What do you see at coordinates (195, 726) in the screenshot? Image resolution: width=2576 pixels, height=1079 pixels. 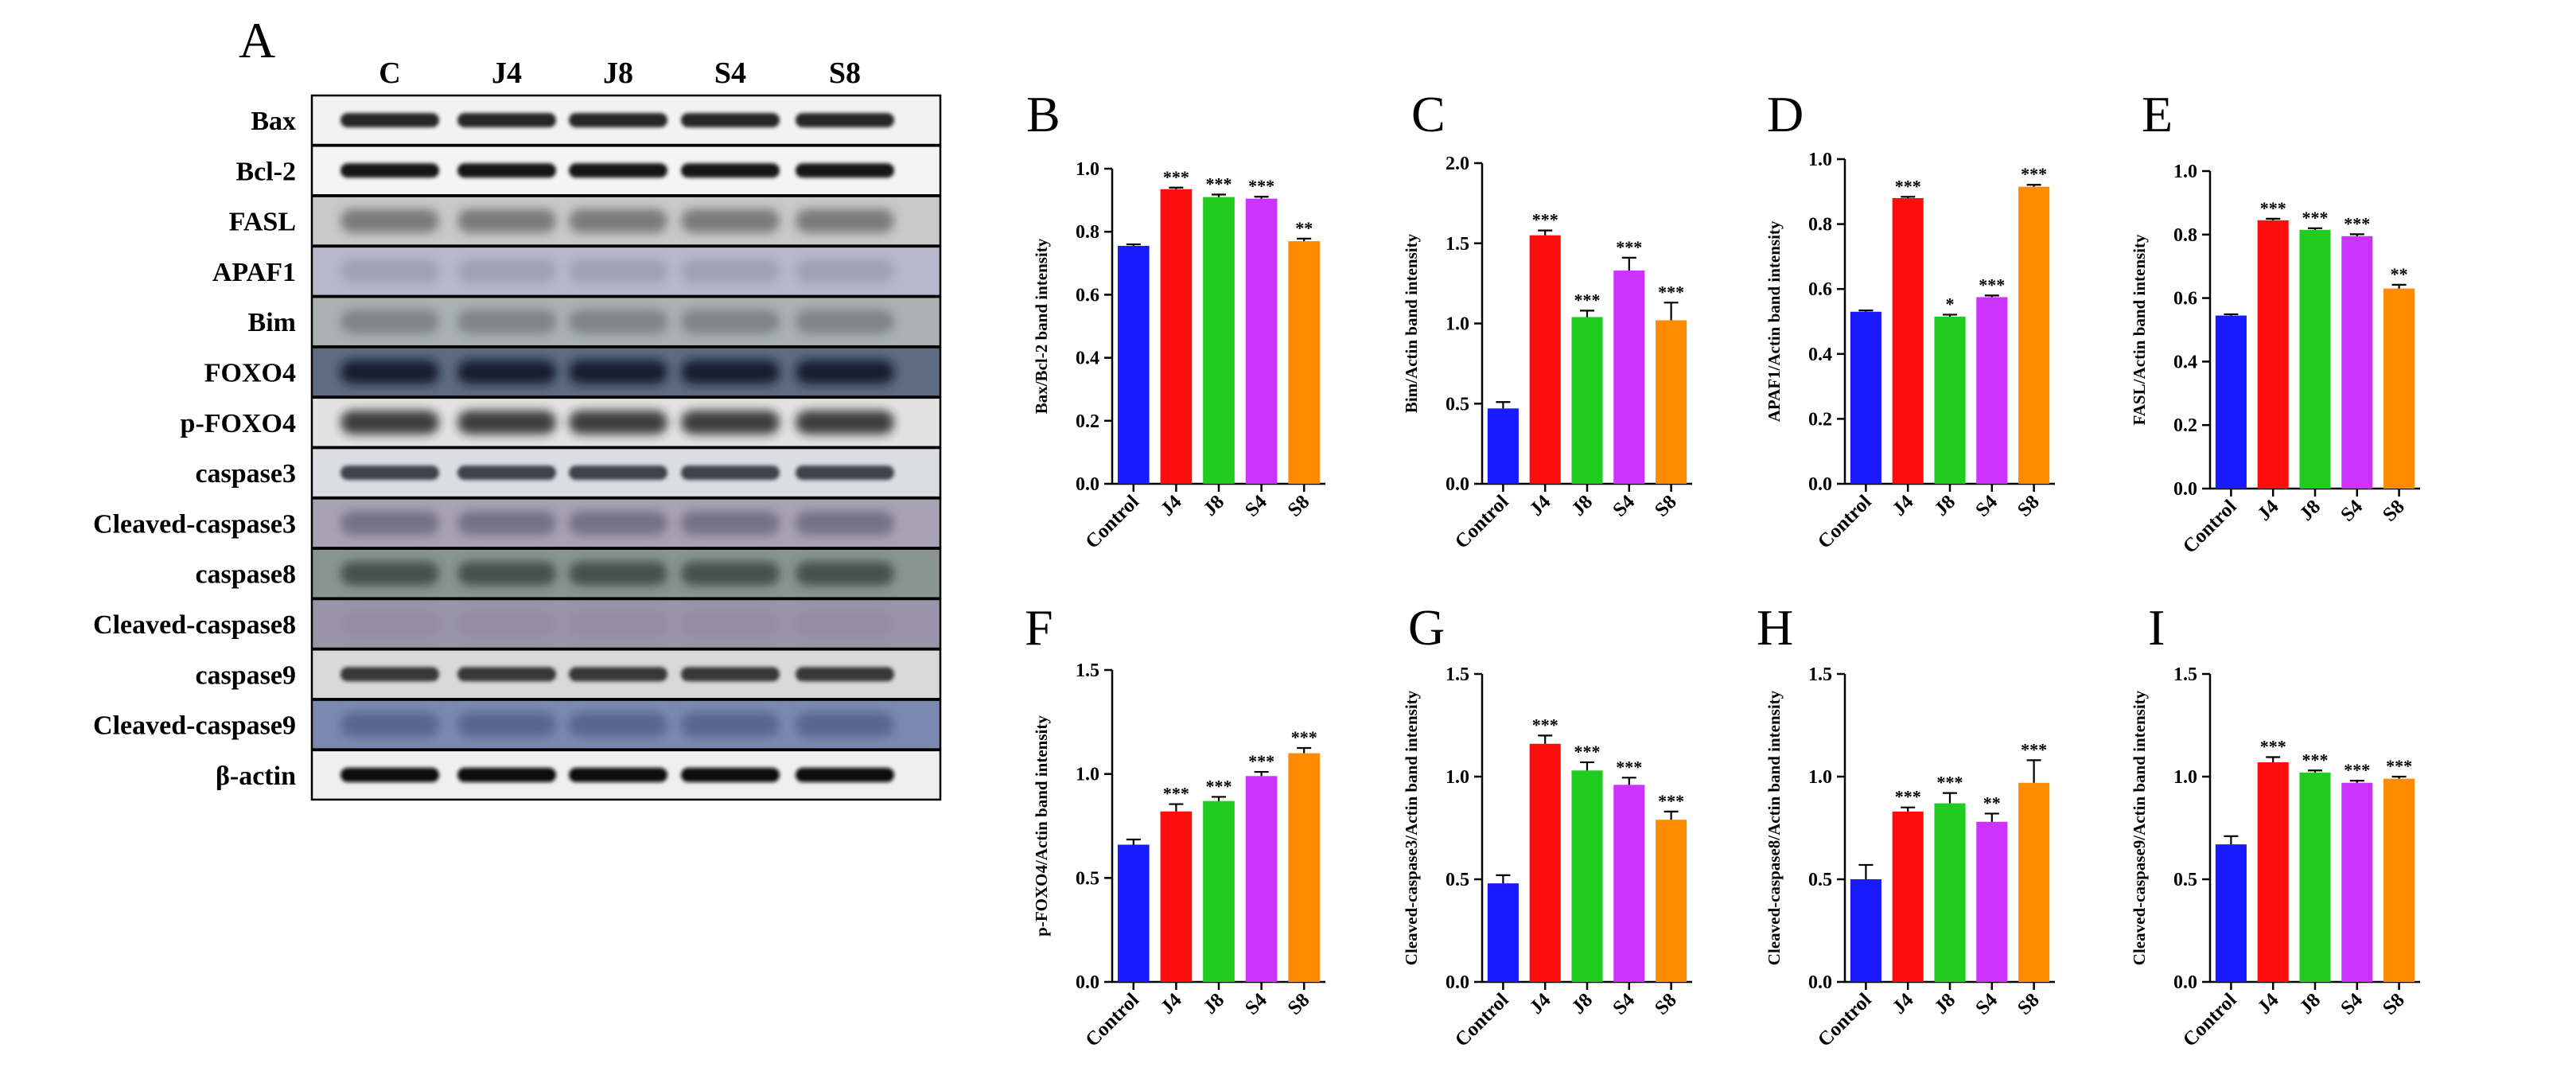 I see `protein-label-cleaved-caspase9: Cleaved-caspase9` at bounding box center [195, 726].